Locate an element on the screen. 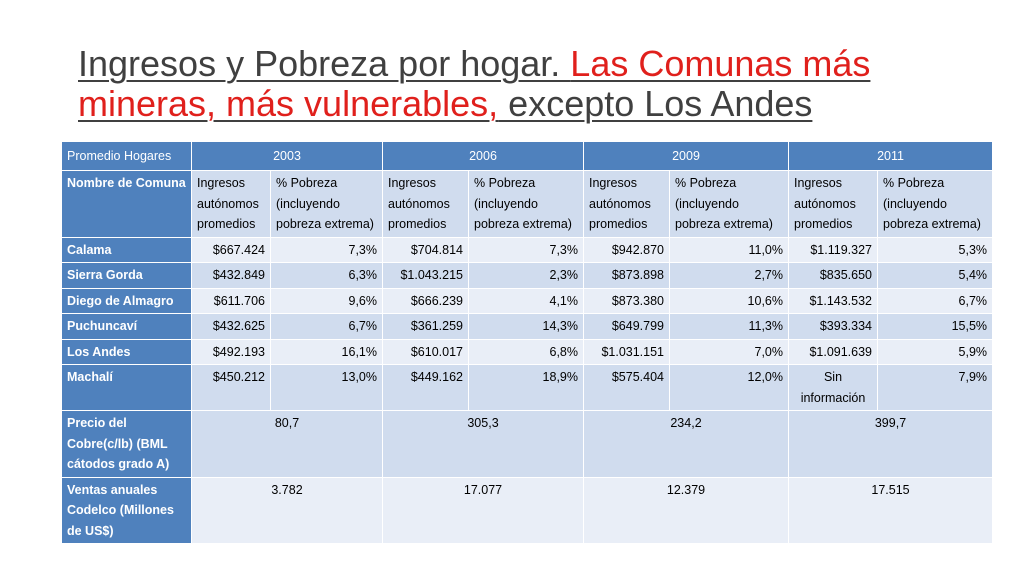  table-cell: 80,7 is located at coordinates (287, 444).